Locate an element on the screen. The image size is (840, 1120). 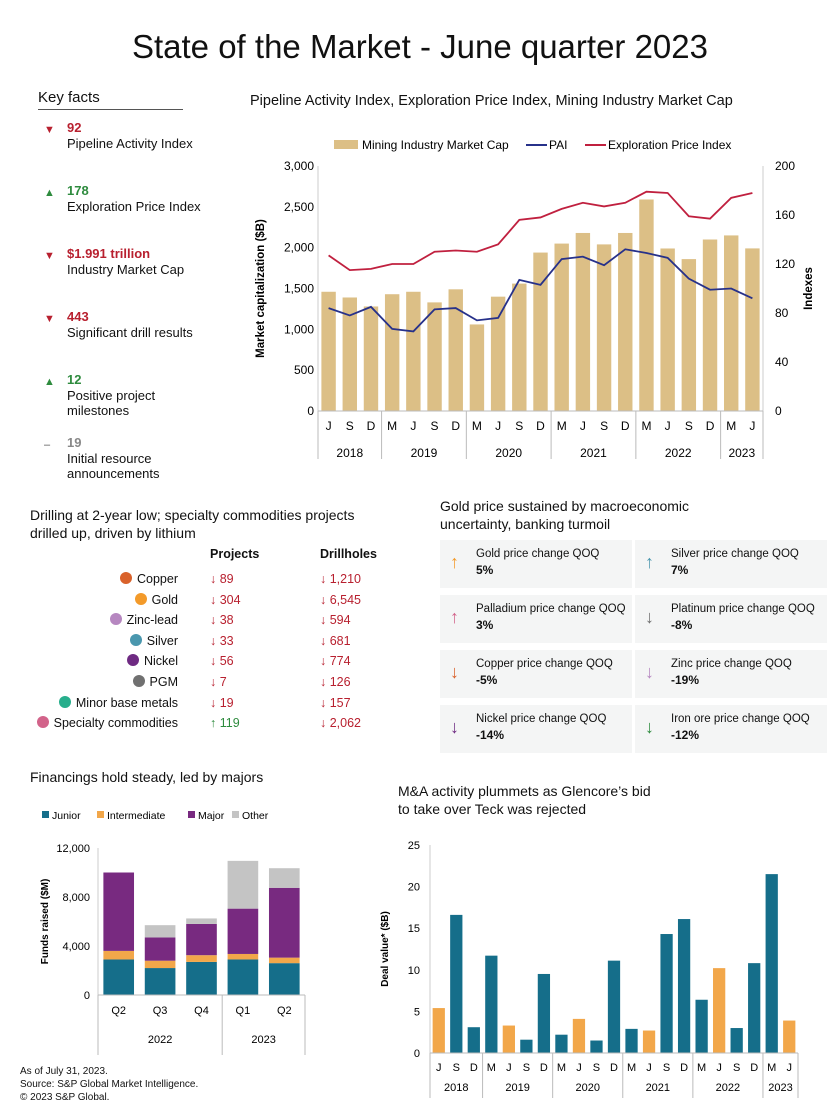
financing-title: Financings hold steady, led by majors is located at coordinates (147, 777).